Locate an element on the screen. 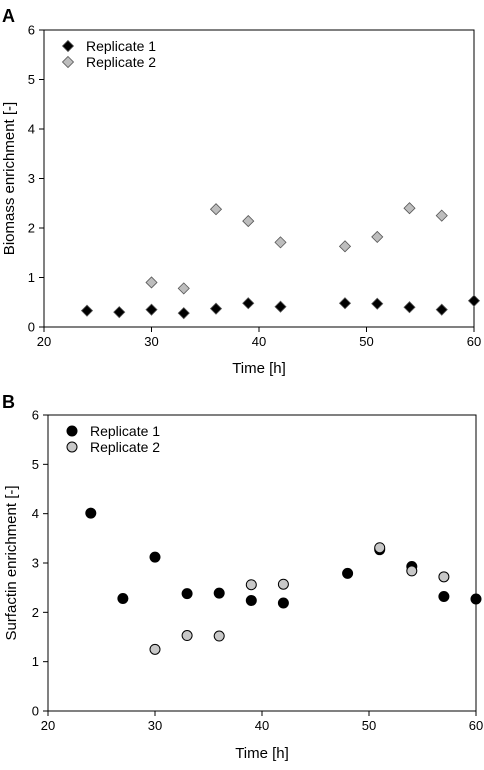  y-axis-label: Biomass enrichment [-] is located at coordinates (9, 178).